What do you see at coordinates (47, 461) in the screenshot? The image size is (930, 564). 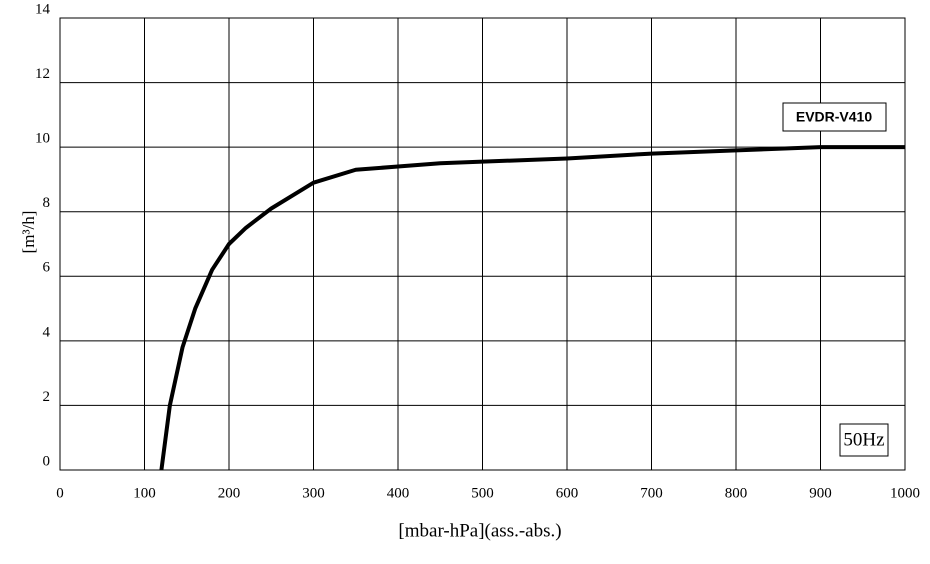 I see `y-tick-label: 0` at bounding box center [47, 461].